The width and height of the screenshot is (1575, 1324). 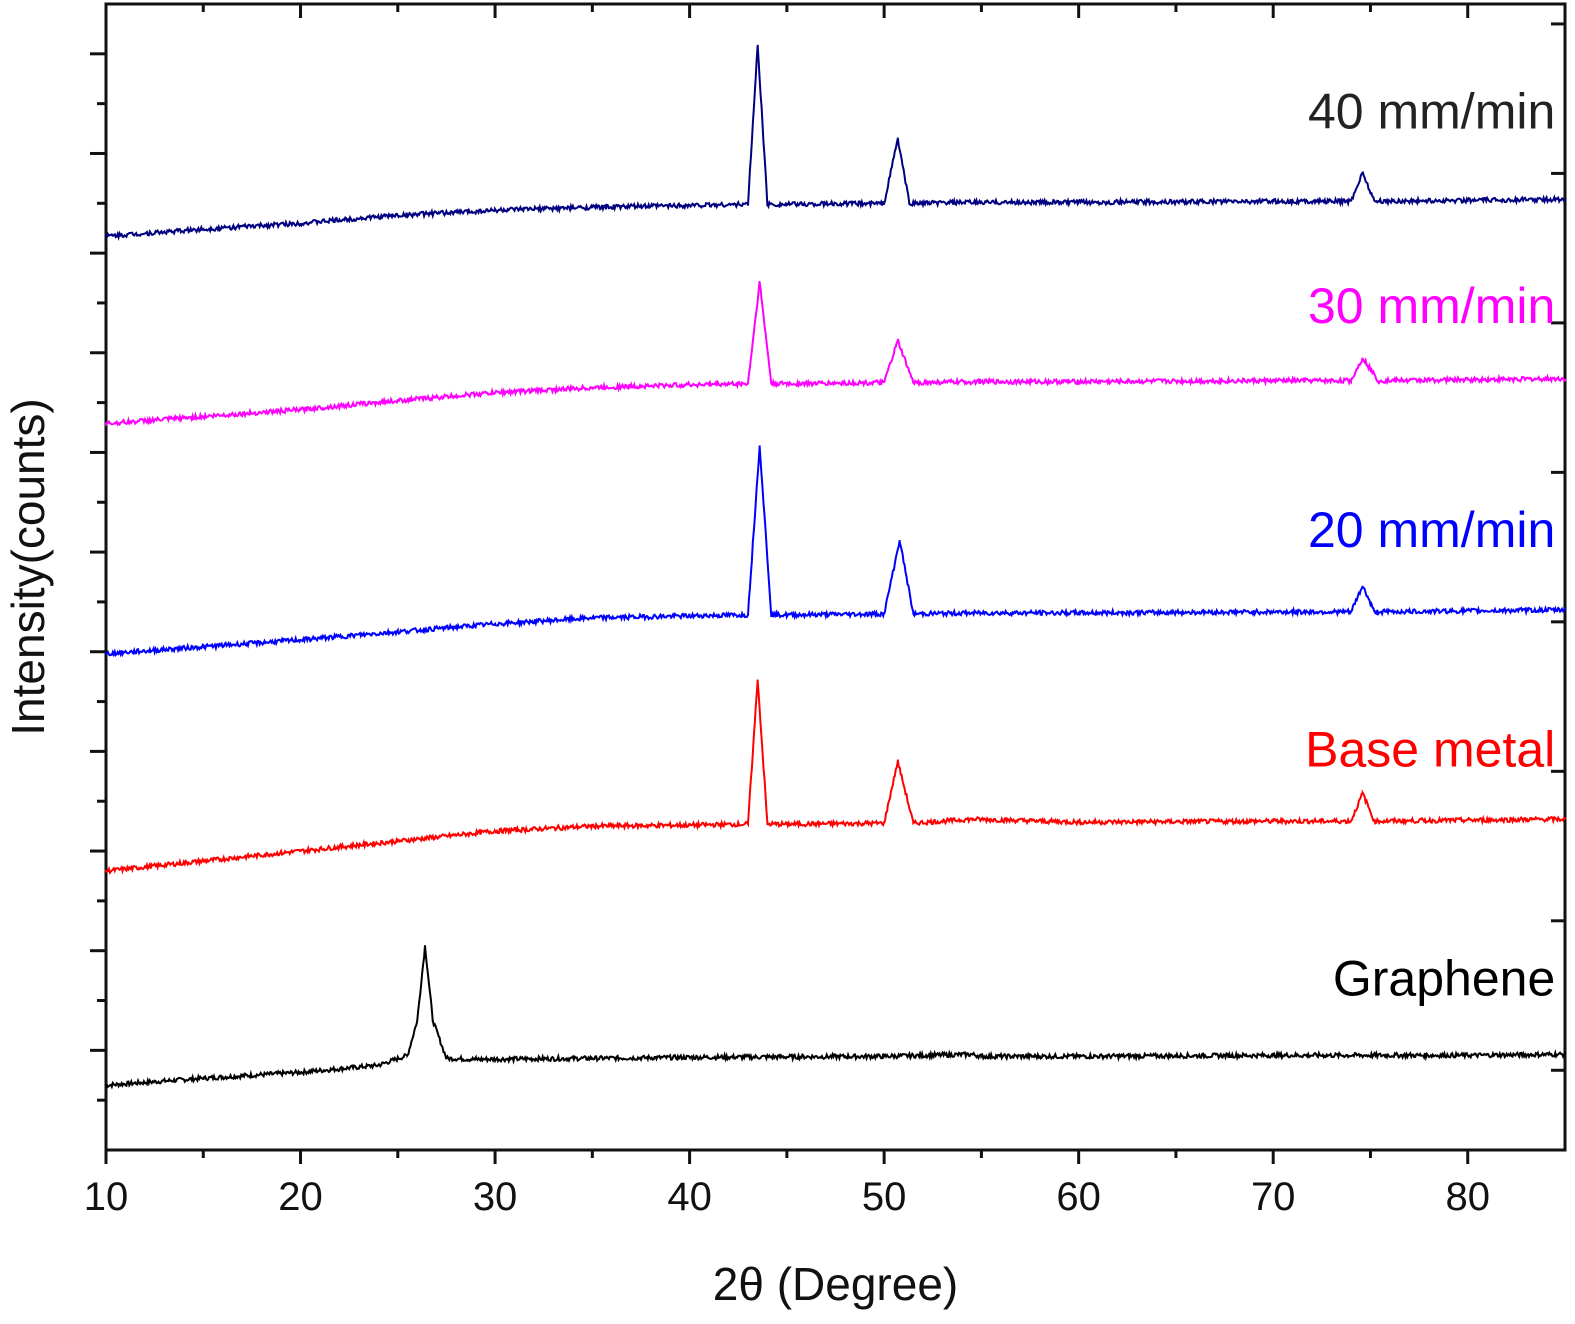 What do you see at coordinates (835, 1284) in the screenshot?
I see `x-axis-title: 2θ (Degree)` at bounding box center [835, 1284].